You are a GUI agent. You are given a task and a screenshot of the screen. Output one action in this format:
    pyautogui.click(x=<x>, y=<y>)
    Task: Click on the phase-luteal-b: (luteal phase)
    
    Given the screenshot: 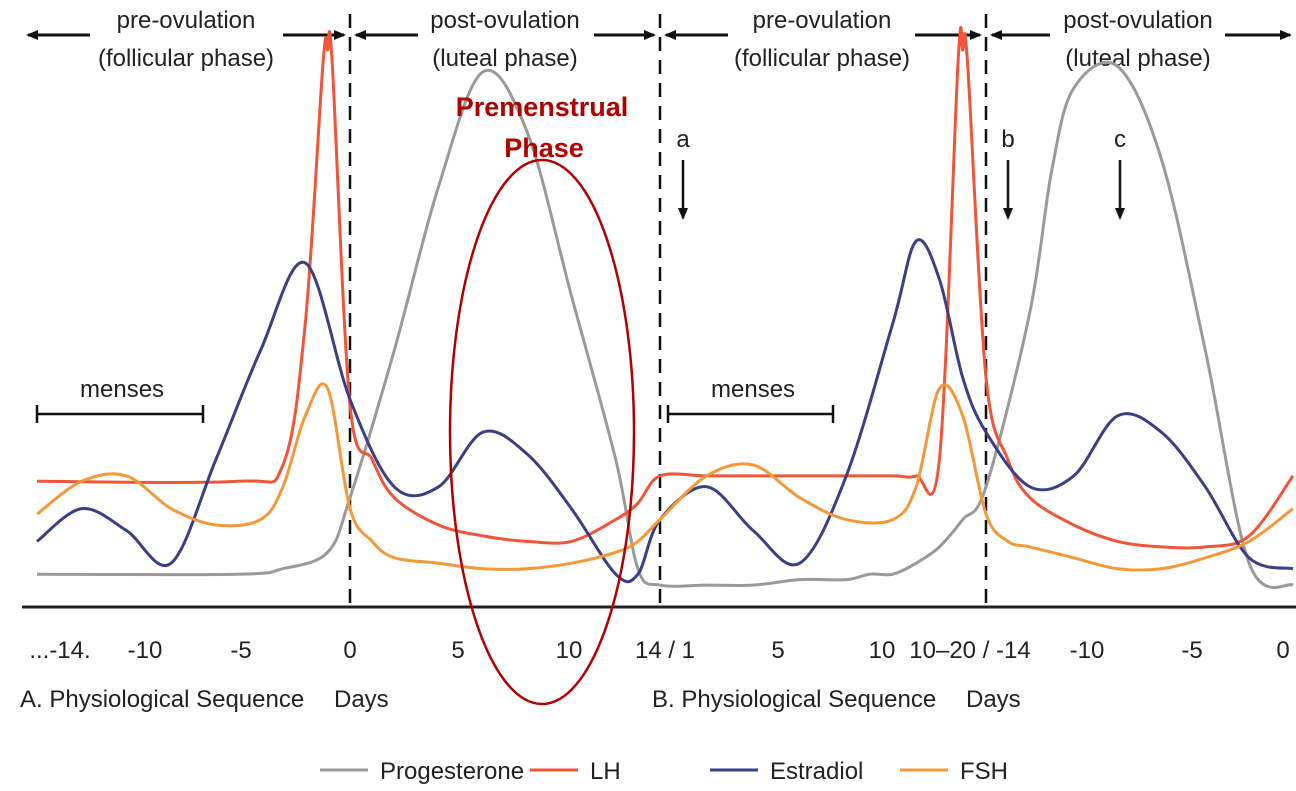 What is the action you would take?
    pyautogui.click(x=1137, y=58)
    